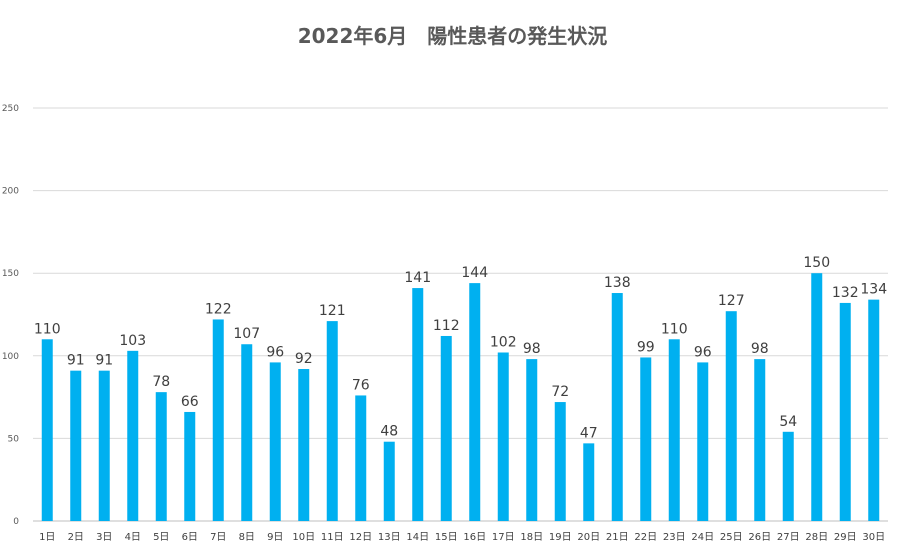 The width and height of the screenshot is (905, 558). I want to click on data-label: 132, so click(845, 293).